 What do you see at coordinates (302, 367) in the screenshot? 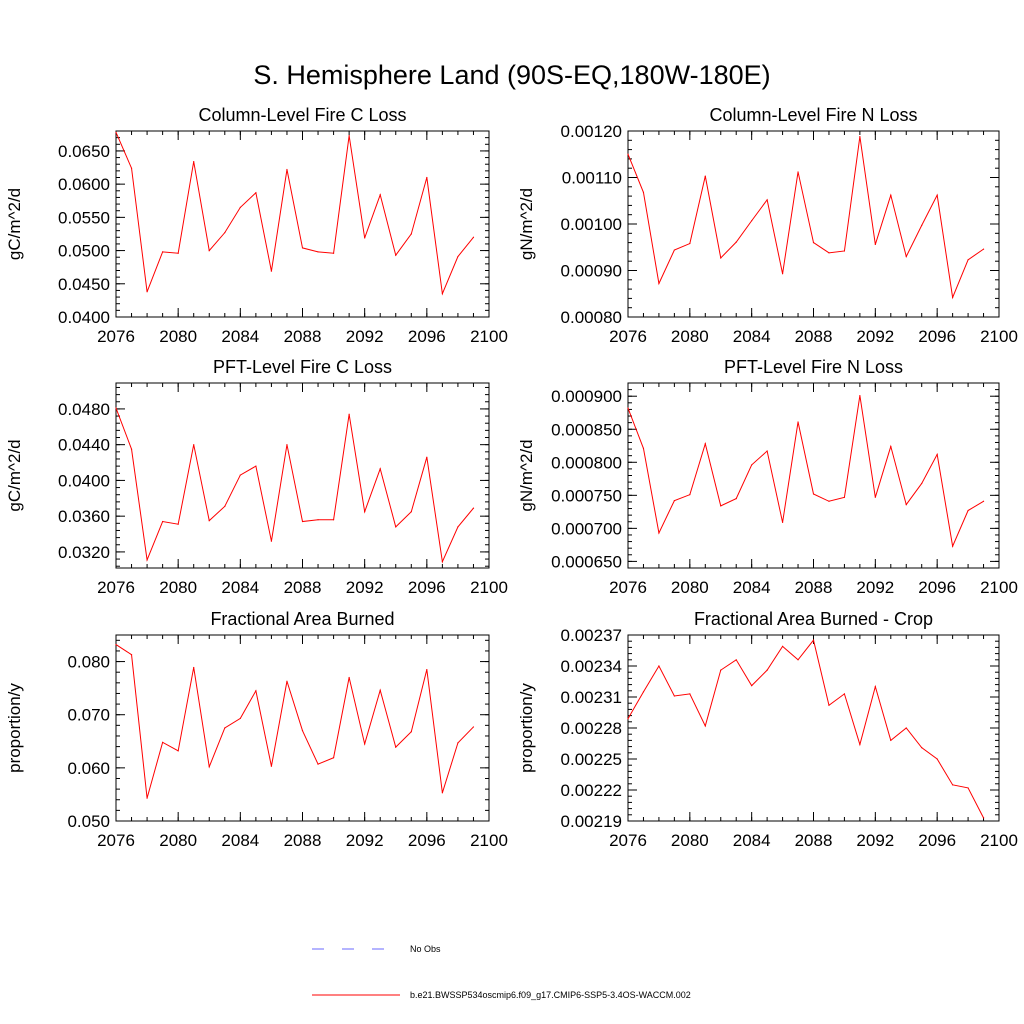
I see `panel-title: PFT-Level Fire C Loss` at bounding box center [302, 367].